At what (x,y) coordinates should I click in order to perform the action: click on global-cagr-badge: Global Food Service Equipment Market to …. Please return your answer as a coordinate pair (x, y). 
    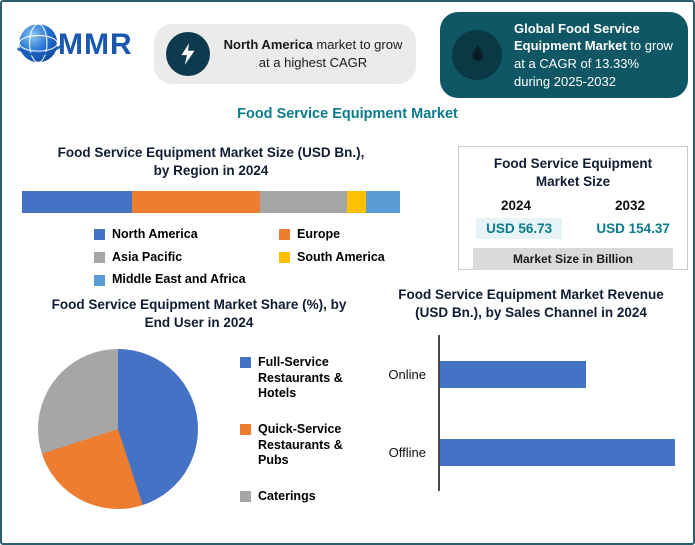
    Looking at the image, I should click on (564, 55).